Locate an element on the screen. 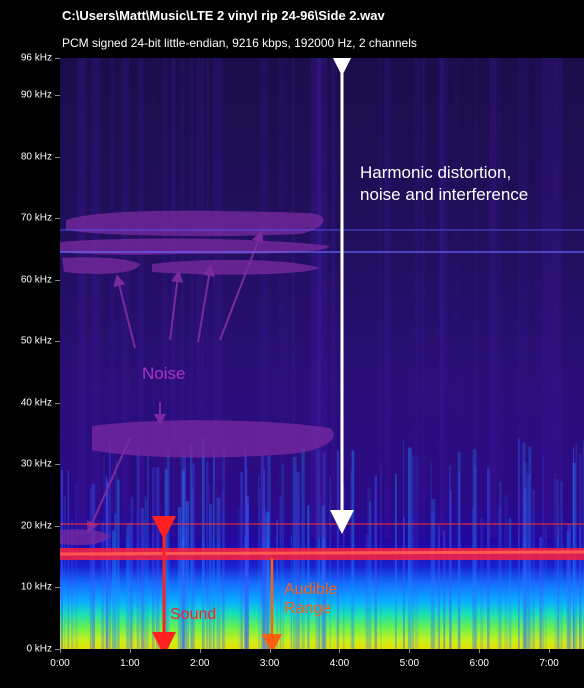  x-tick-label: 1:00 is located at coordinates (130, 663).